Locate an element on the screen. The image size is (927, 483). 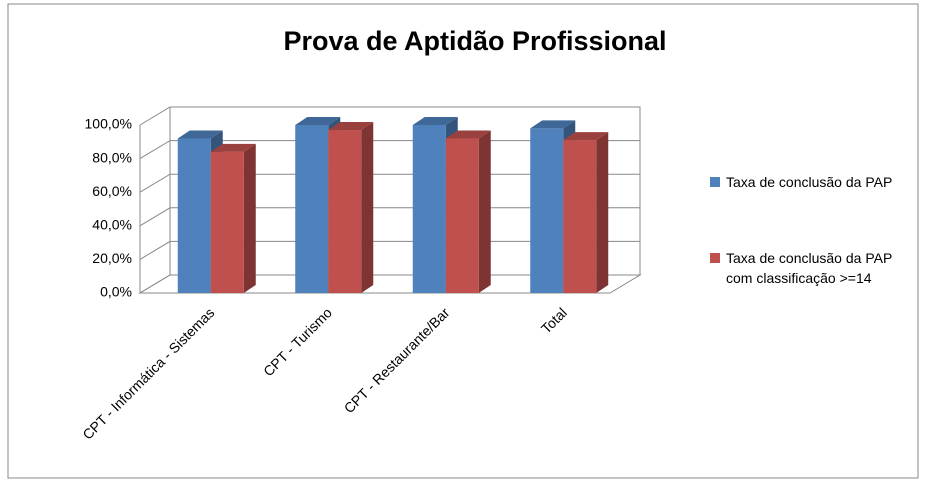
y-tick-label: 0,0% is located at coordinates (116, 292).